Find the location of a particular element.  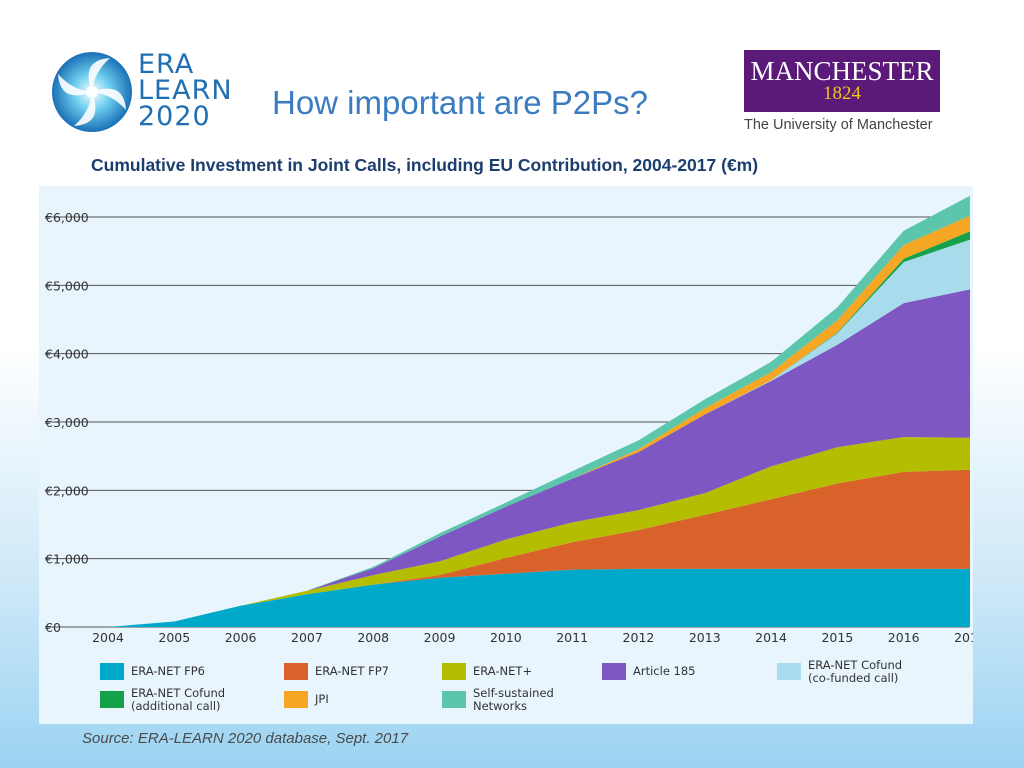

era-learn-line1: ERA is located at coordinates (166, 64).